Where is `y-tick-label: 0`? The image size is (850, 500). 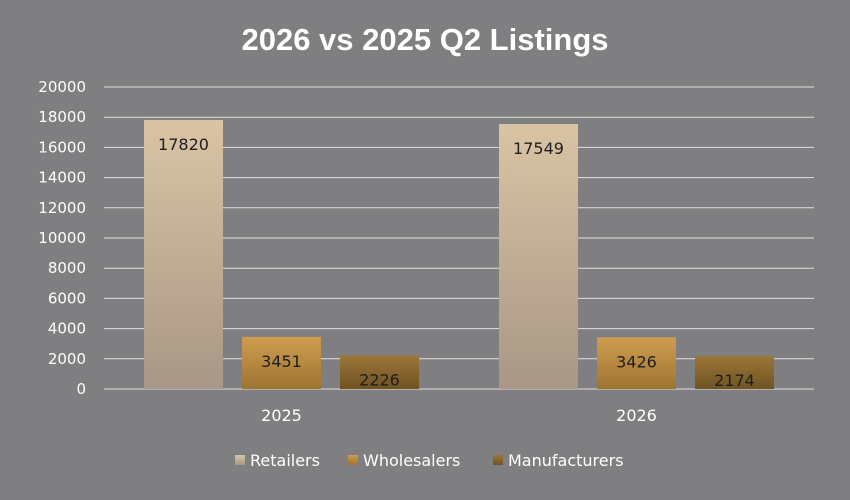
y-tick-label: 0 is located at coordinates (81, 389).